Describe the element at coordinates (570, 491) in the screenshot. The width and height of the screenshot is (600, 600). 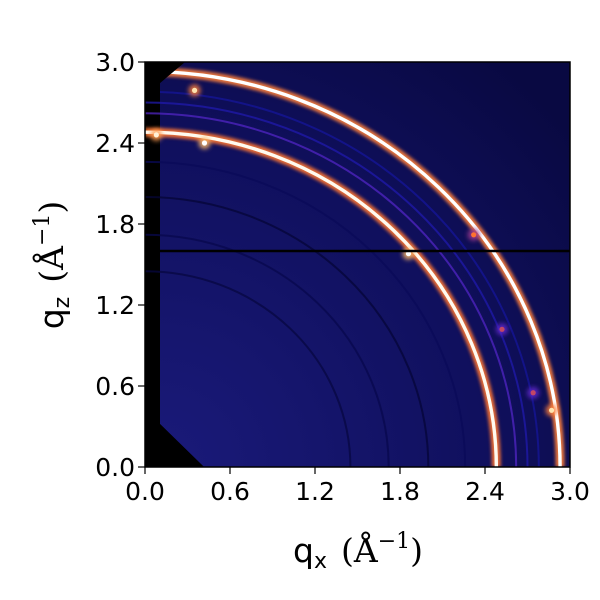
I see `x-tick-label: 3.0` at that location.